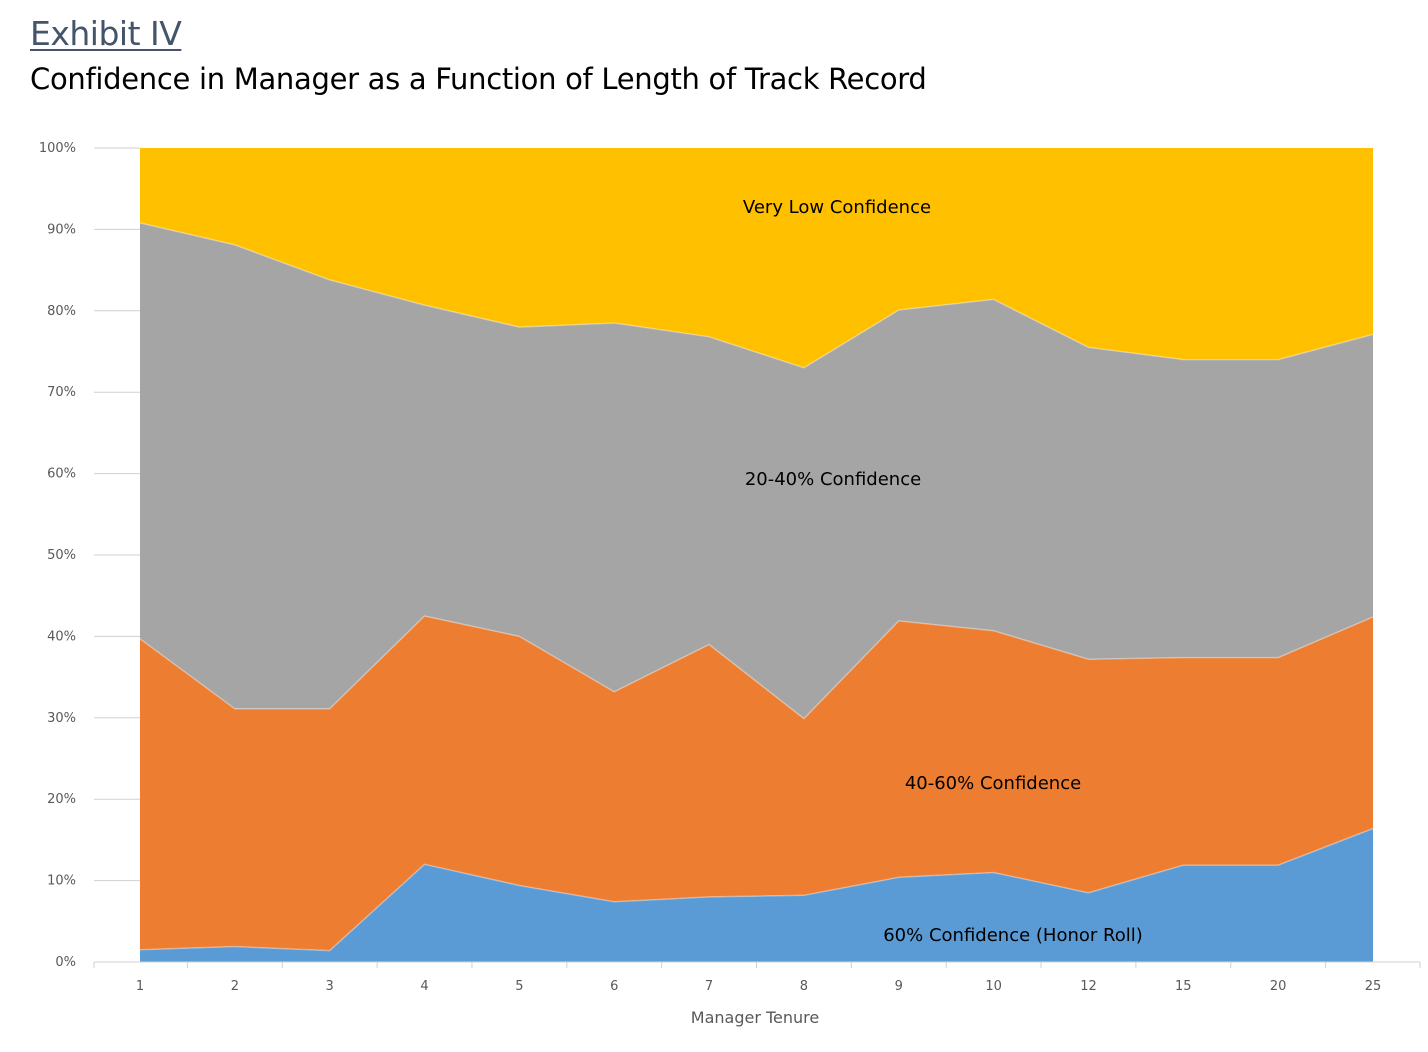 The width and height of the screenshot is (1428, 1052). I want to click on x-axis: 1 2 3 4 5 6 7 8 9 10 12 15 20 25, so click(757, 977).